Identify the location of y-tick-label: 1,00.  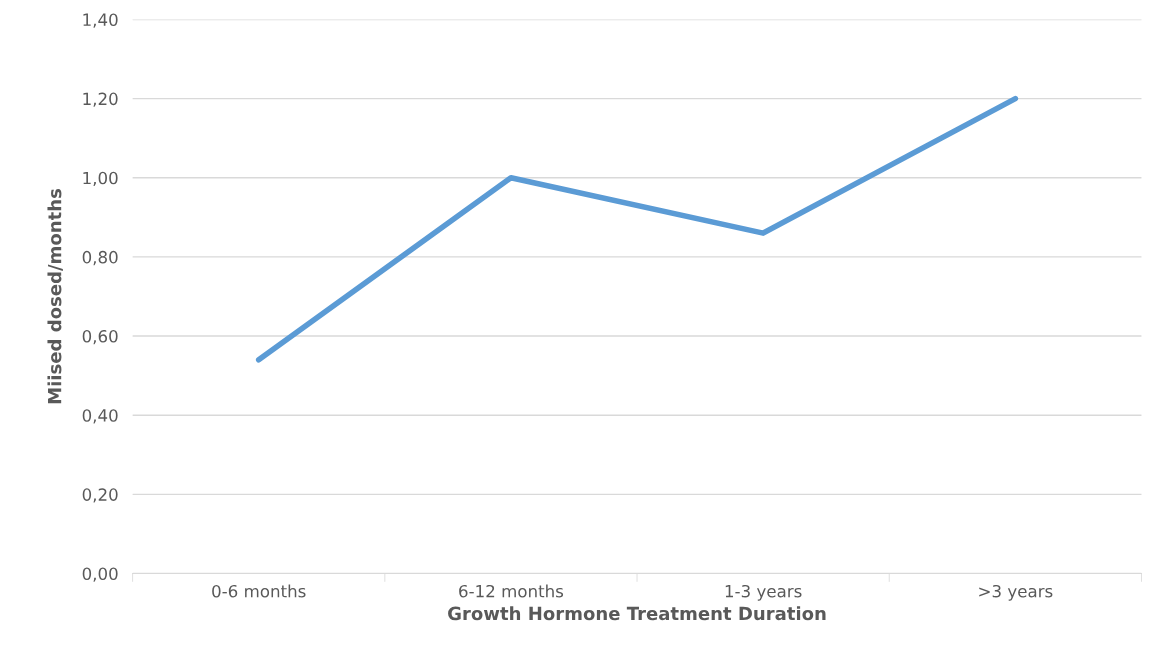
(100, 179).